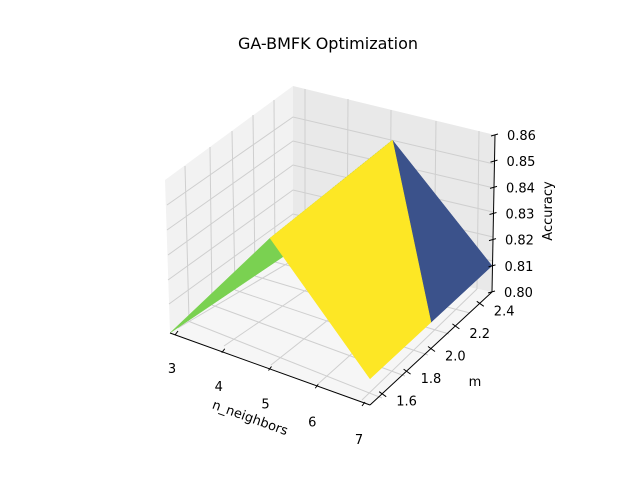  What do you see at coordinates (431, 379) in the screenshot?
I see `y-tick-label: 1.8` at bounding box center [431, 379].